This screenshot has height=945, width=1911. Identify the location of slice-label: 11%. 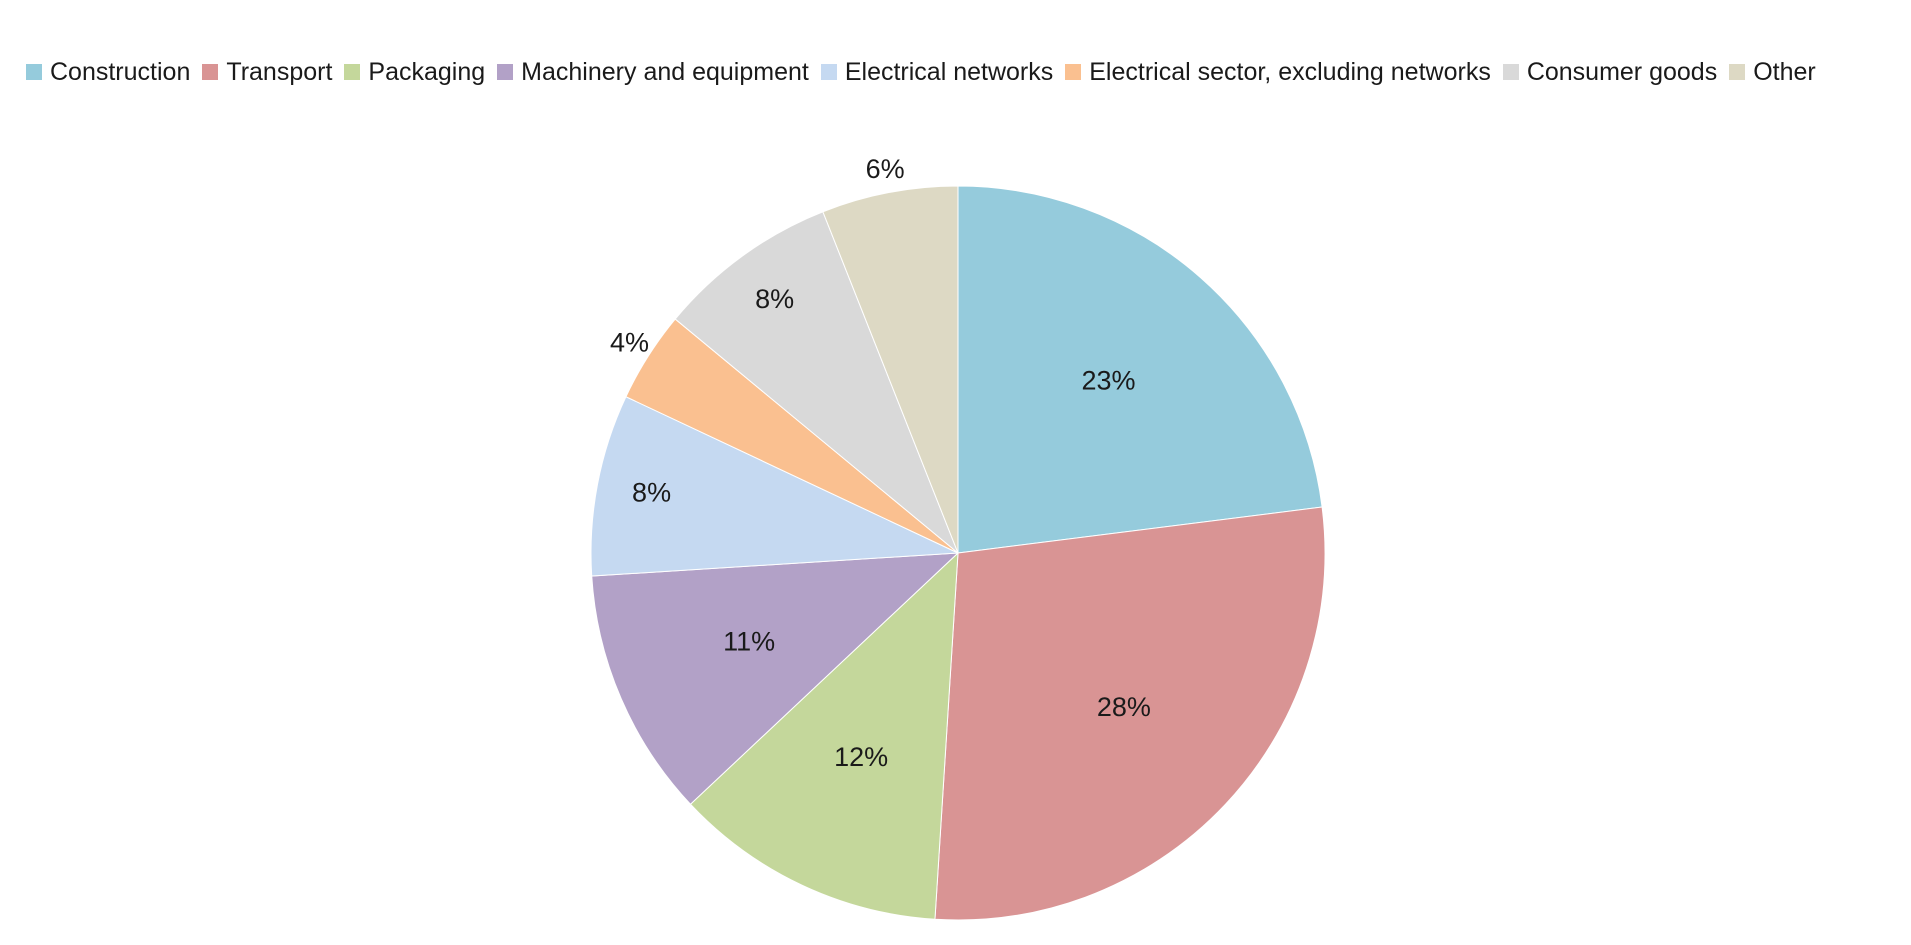
(749, 641).